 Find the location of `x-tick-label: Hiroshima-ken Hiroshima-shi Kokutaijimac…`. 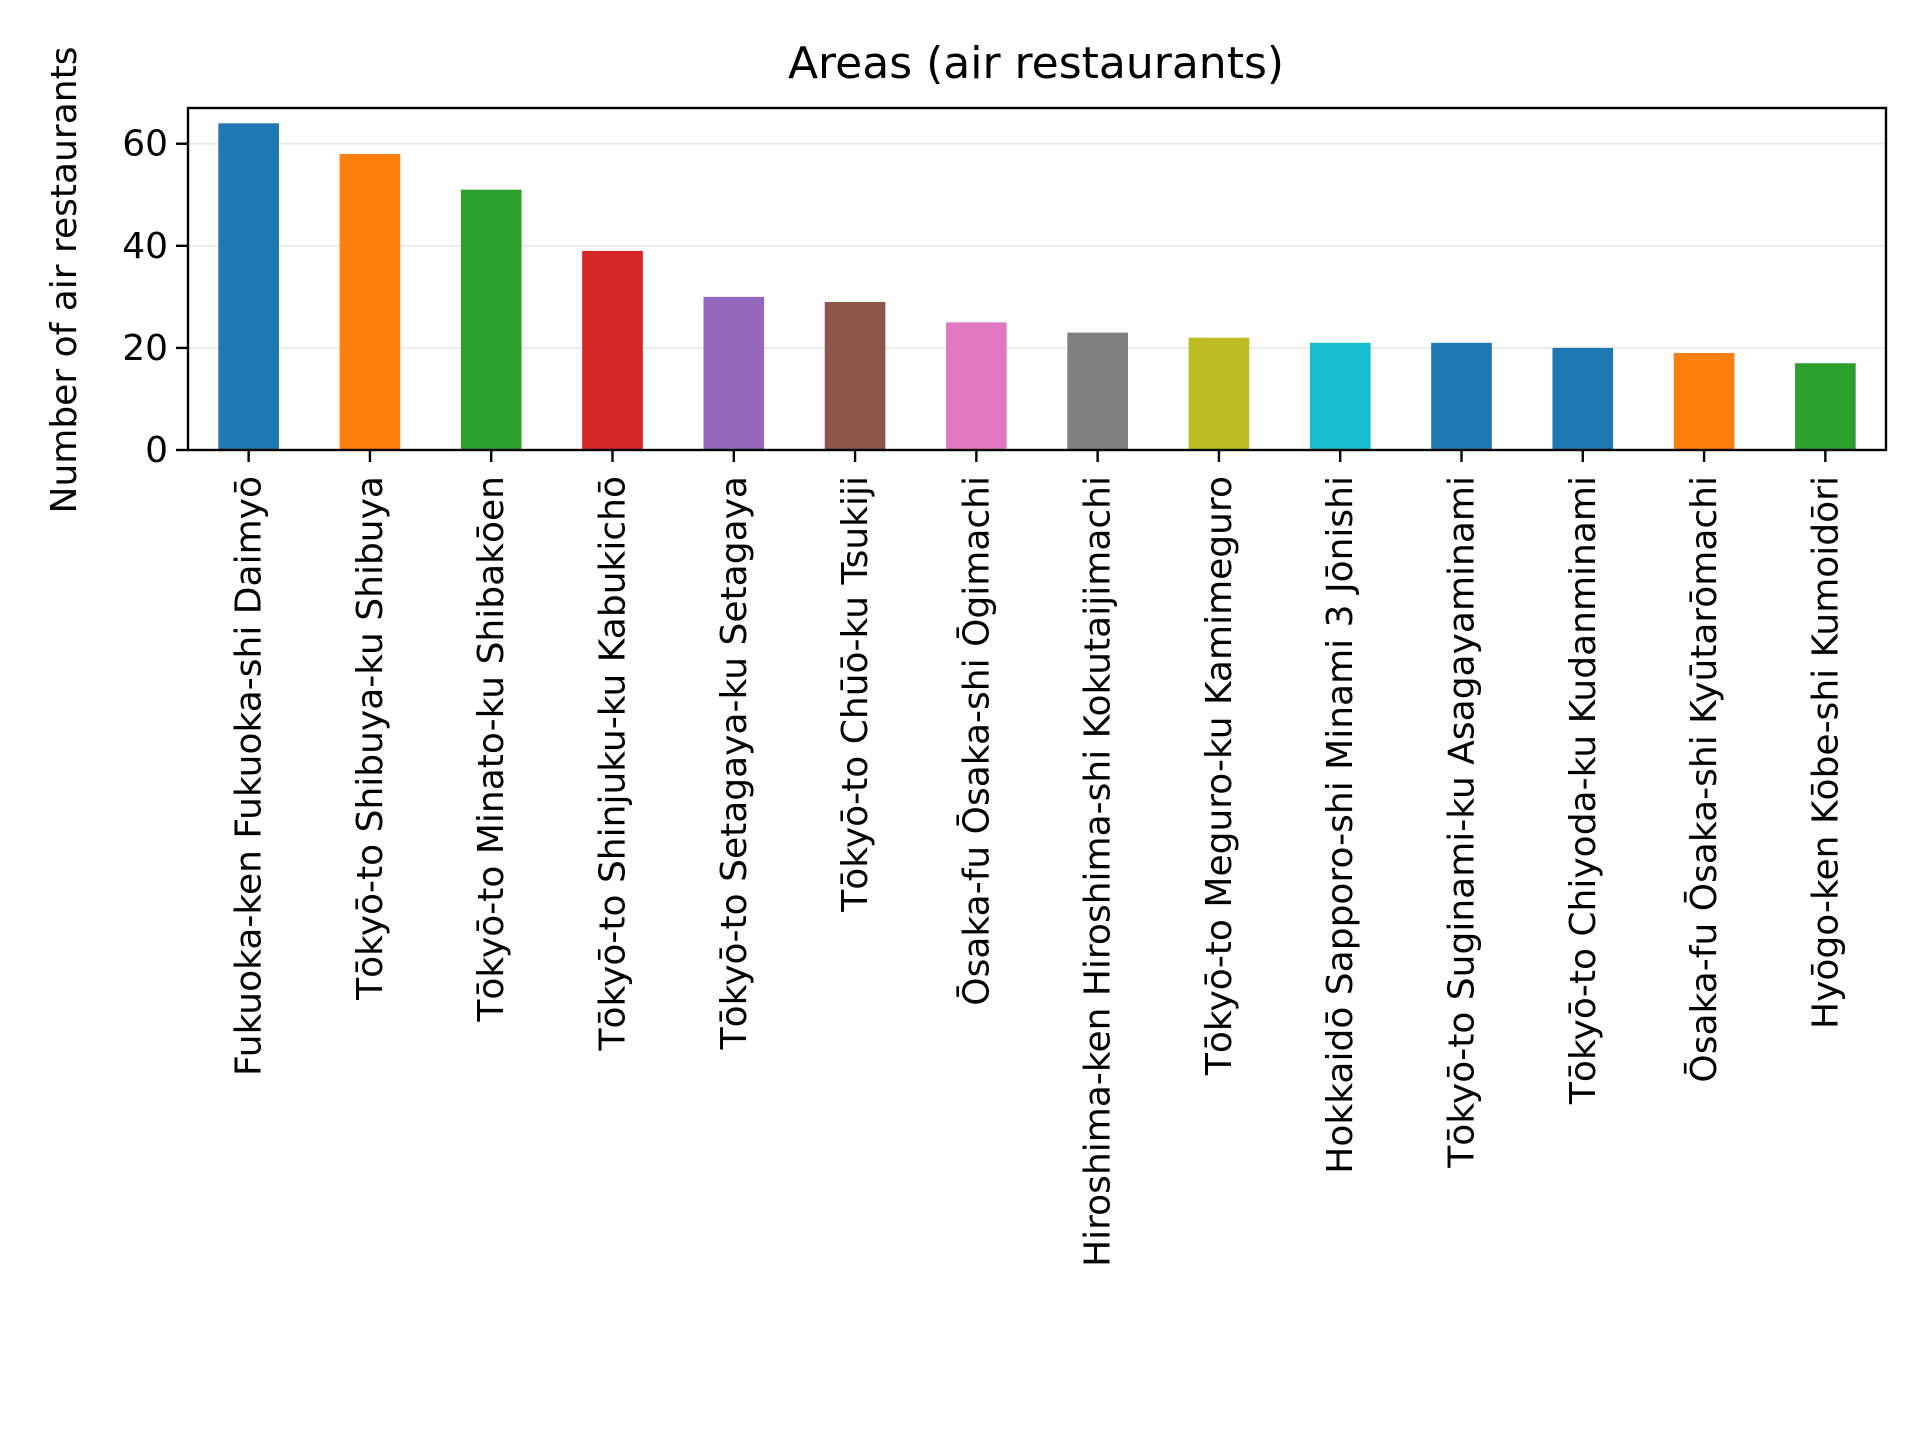

x-tick-label: Hiroshima-ken Hiroshima-shi Kokutaijimac… is located at coordinates (1098, 871).